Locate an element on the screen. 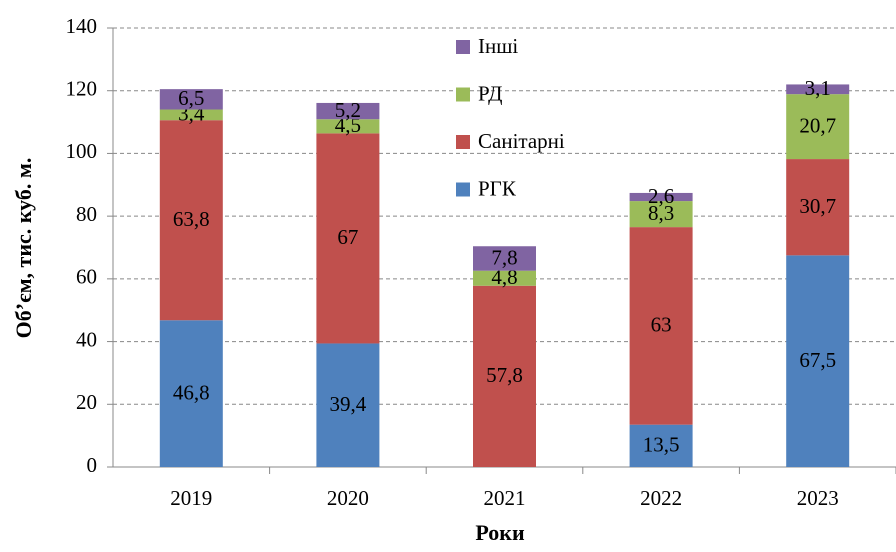  data-label: 20,7 is located at coordinates (817, 125).